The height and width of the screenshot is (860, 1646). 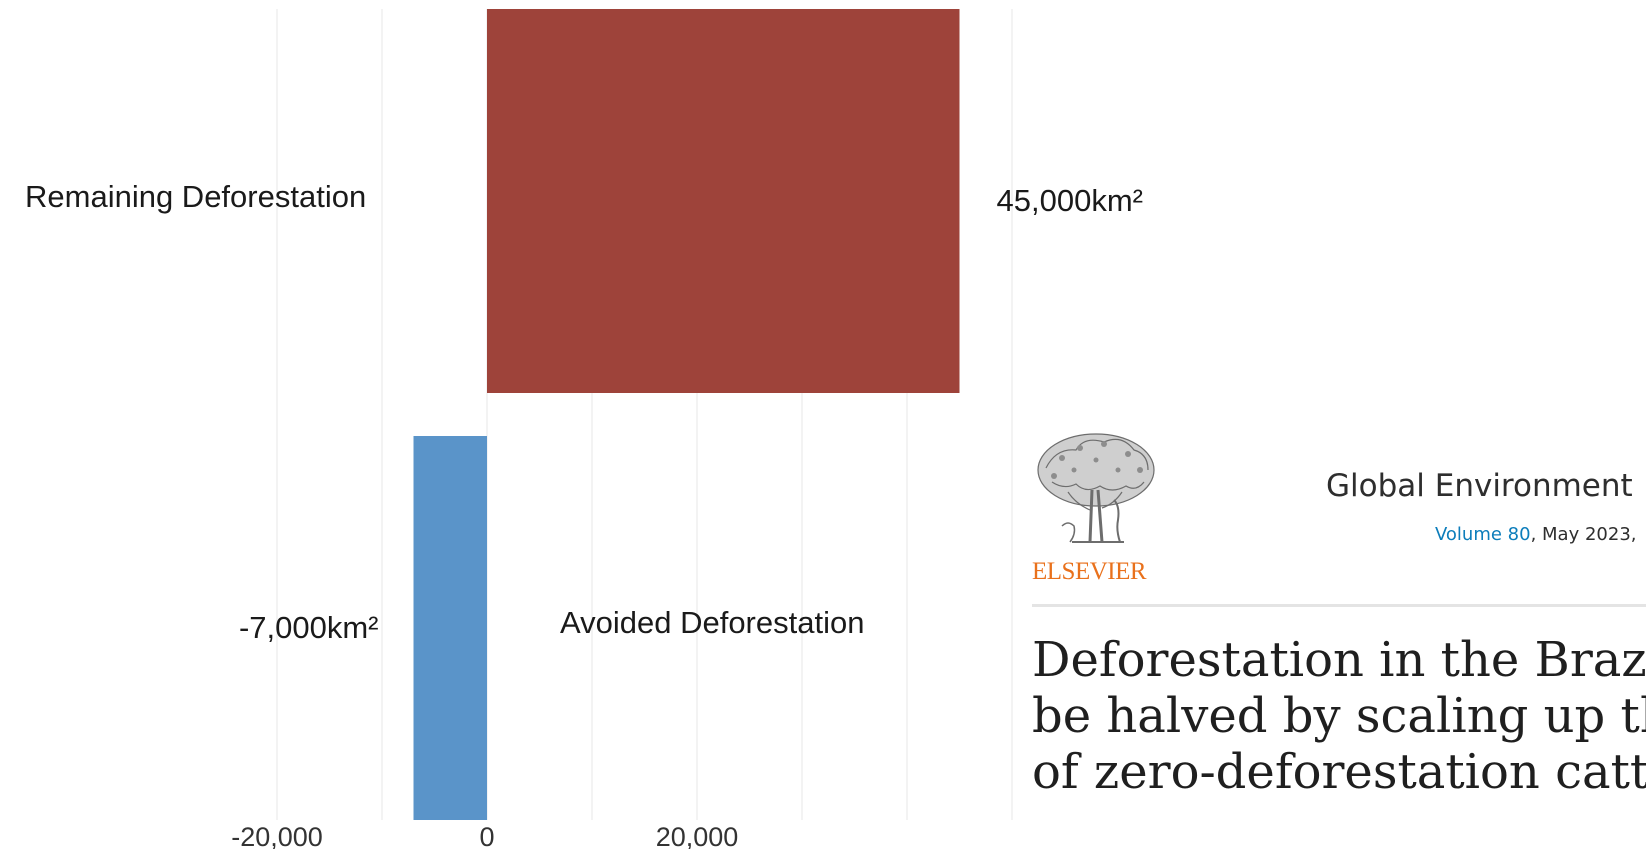 What do you see at coordinates (697, 835) in the screenshot?
I see `x-tick-label: 20,000` at bounding box center [697, 835].